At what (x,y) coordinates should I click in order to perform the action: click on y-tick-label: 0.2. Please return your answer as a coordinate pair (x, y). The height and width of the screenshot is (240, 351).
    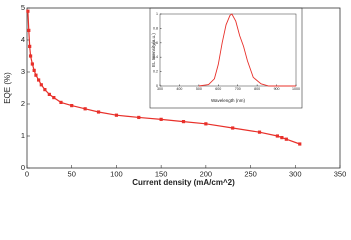
    Looking at the image, I should click on (155, 72).